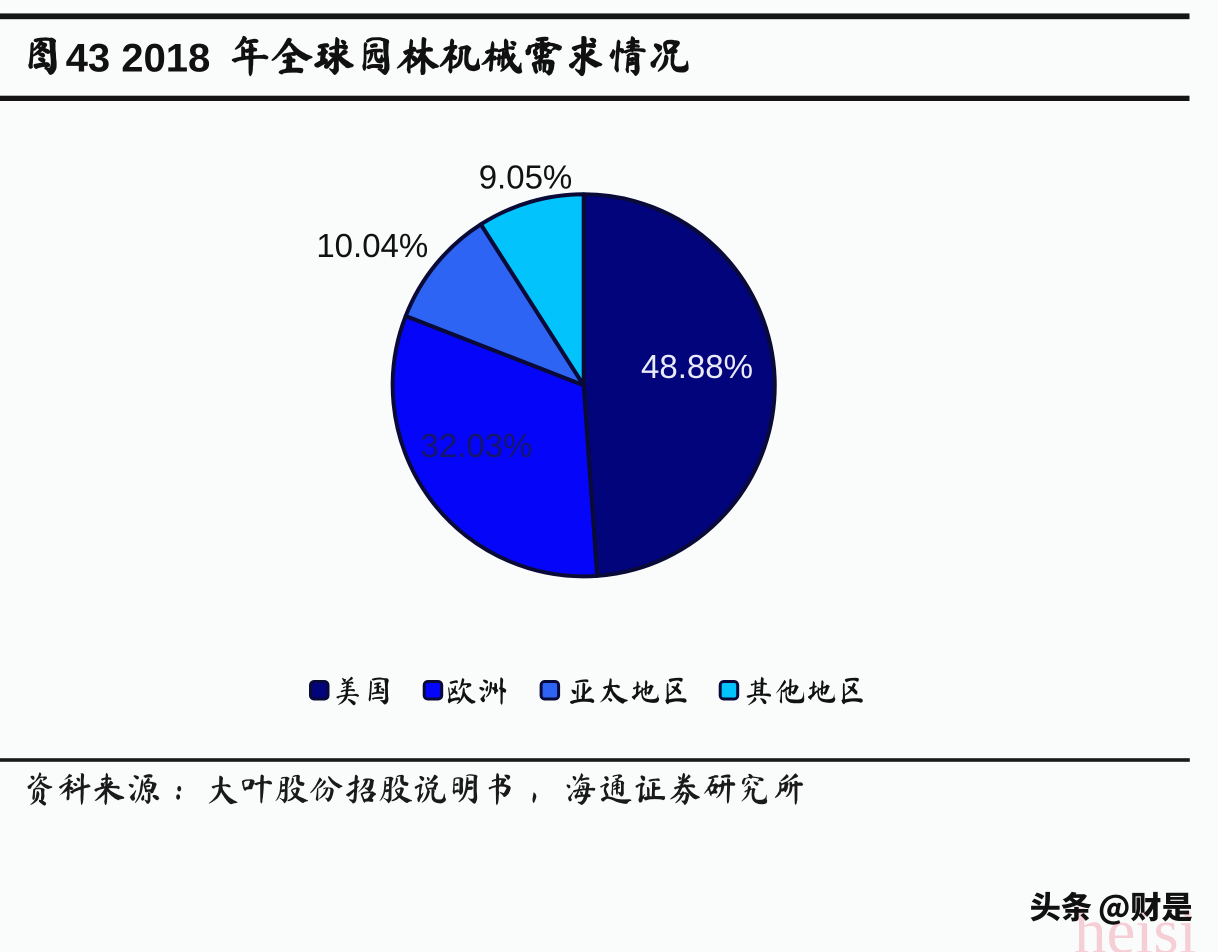 The height and width of the screenshot is (952, 1218). I want to click on svg-text: 48.88%, so click(697, 366).